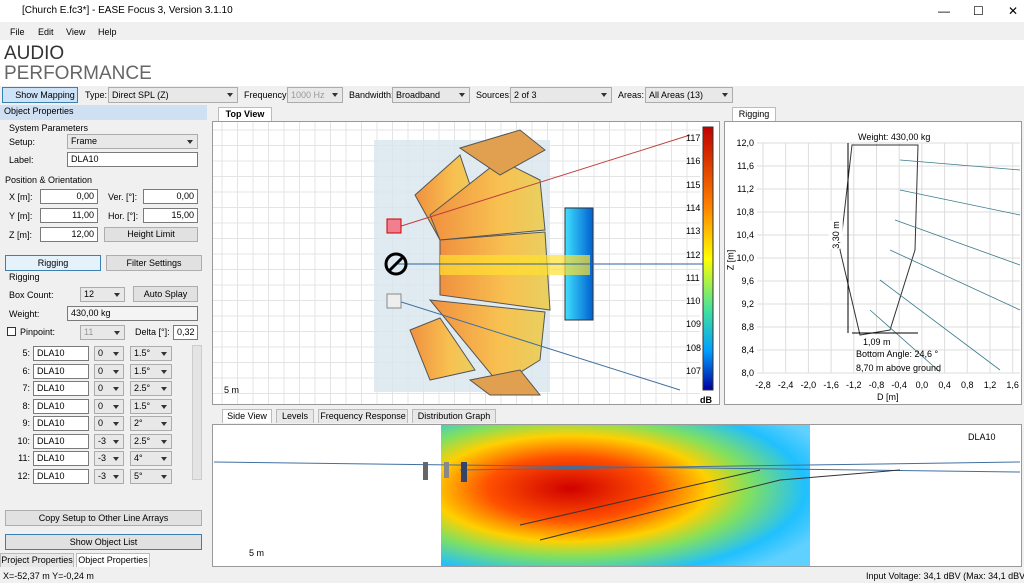 Image resolution: width=1024 pixels, height=583 pixels. Describe the element at coordinates (132, 313) in the screenshot. I see `weight-input: 430,00 kg` at that location.